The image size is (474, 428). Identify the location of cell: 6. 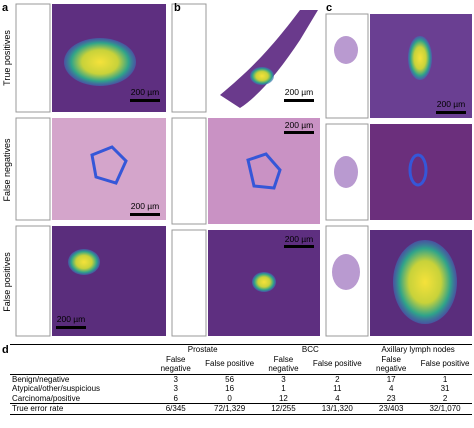
(175, 398).